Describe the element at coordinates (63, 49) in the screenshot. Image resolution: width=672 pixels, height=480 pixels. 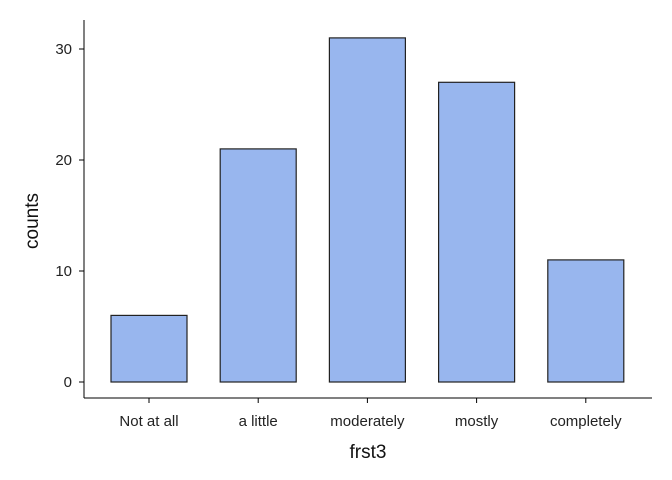
I see `y-tick-label: 30` at that location.